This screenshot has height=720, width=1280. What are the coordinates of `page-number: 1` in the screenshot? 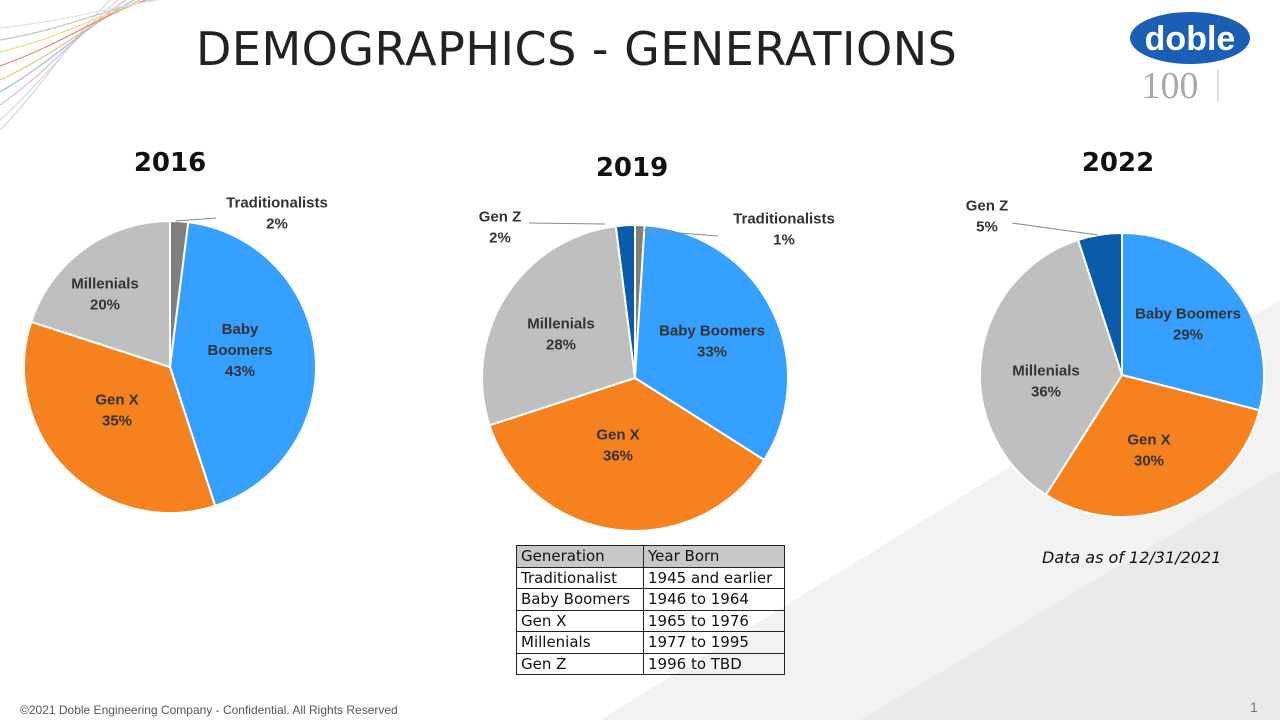 It's located at (1254, 707).